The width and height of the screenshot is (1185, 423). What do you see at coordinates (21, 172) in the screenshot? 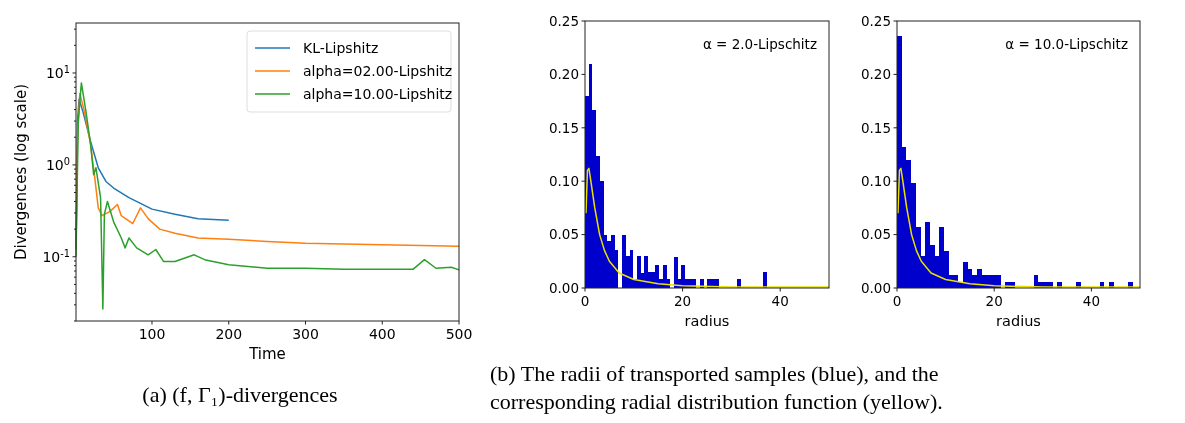
I see `y-axis-title: Divergences (log scale)` at bounding box center [21, 172].